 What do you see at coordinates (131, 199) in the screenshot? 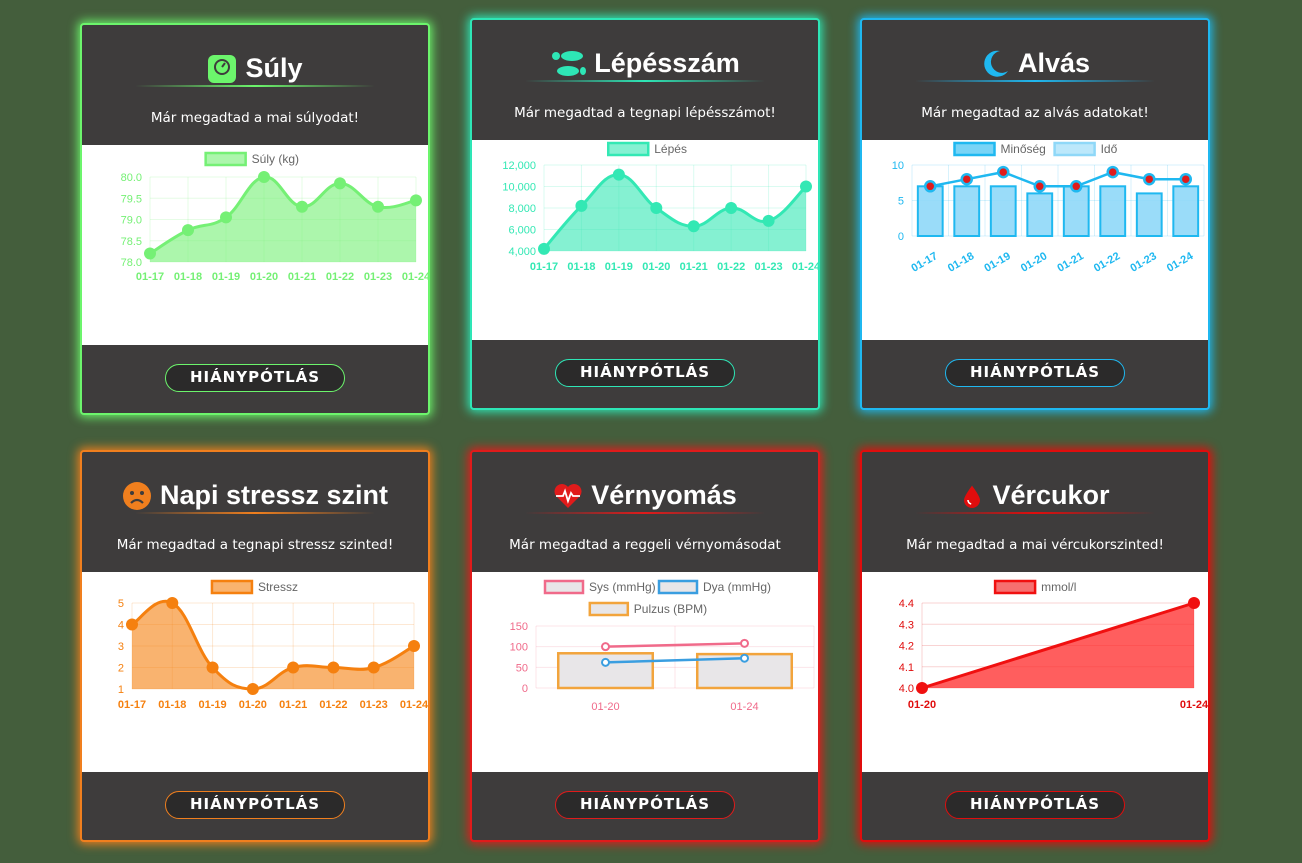
I see `y-tick-label: 79.5` at bounding box center [131, 199].